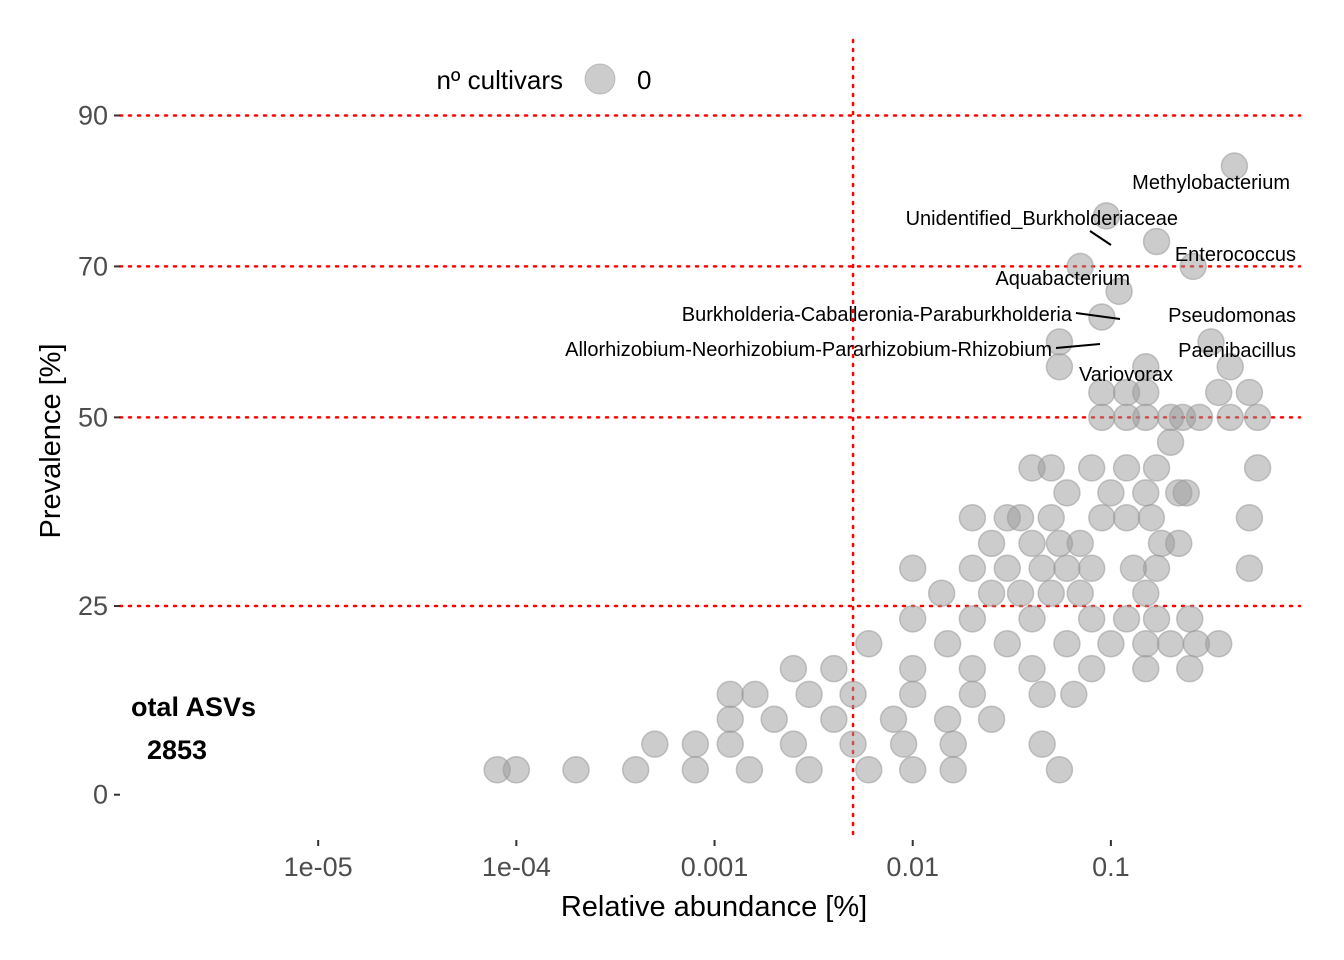 This screenshot has height=960, width=1344. I want to click on x-axis-title: Relative abundance [%], so click(714, 907).